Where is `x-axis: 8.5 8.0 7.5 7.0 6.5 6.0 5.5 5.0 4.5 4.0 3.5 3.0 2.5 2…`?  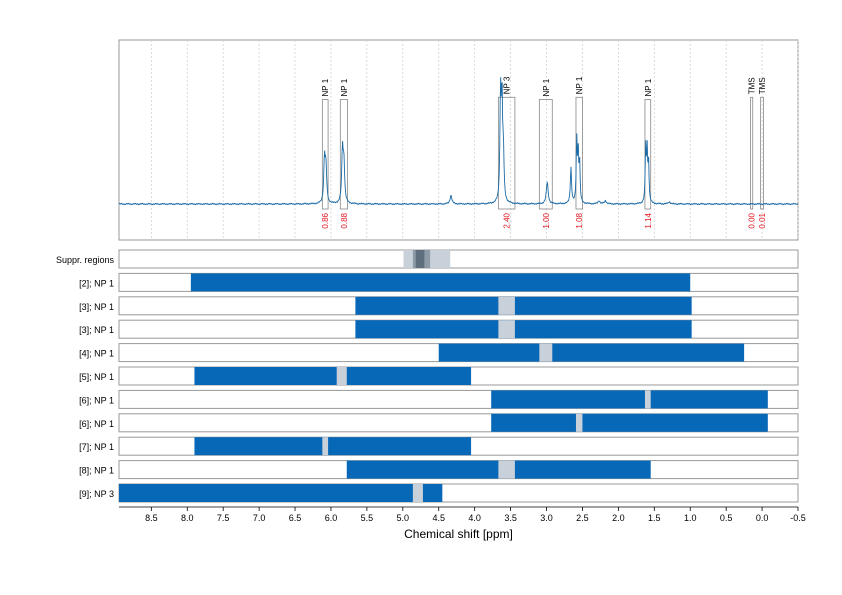 x-axis: 8.5 8.0 7.5 7.0 6.5 6.0 5.5 5.0 4.5 4.0 3.5 3.0 2.5 2… is located at coordinates (462, 514).